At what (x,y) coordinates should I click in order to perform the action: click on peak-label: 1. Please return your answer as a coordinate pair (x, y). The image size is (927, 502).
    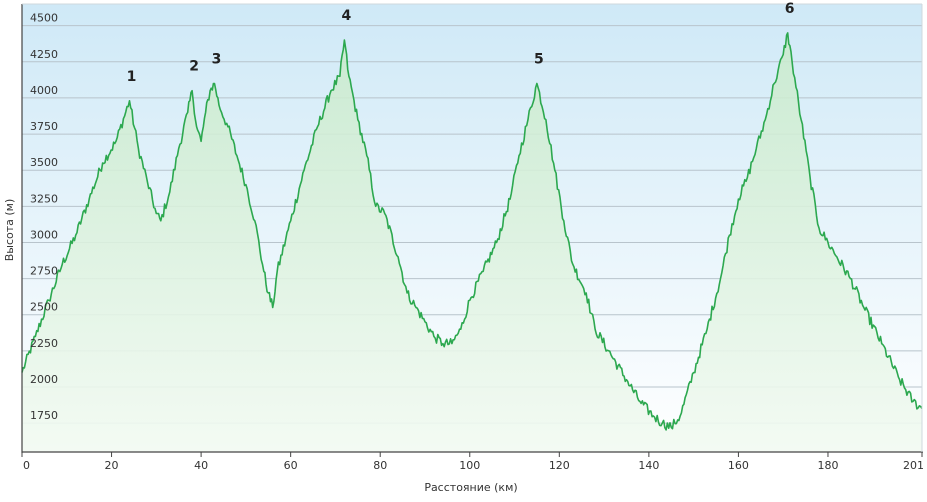
    Looking at the image, I should click on (132, 77).